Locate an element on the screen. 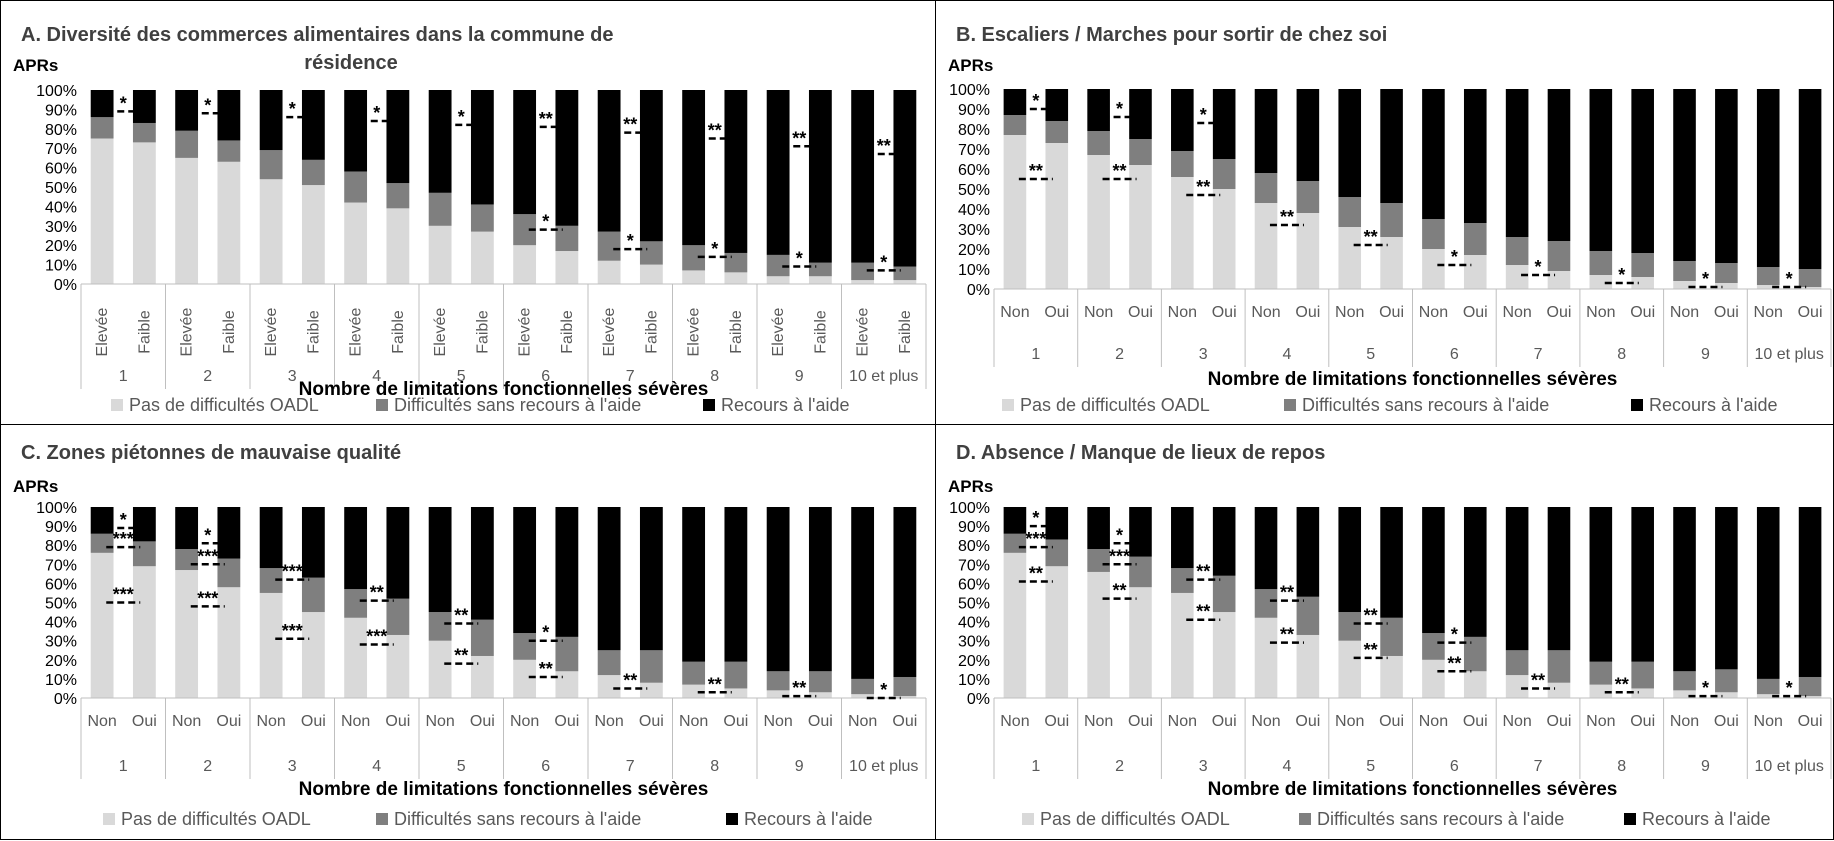 This screenshot has width=1834, height=841. x-category-label: Faible is located at coordinates (313, 332).